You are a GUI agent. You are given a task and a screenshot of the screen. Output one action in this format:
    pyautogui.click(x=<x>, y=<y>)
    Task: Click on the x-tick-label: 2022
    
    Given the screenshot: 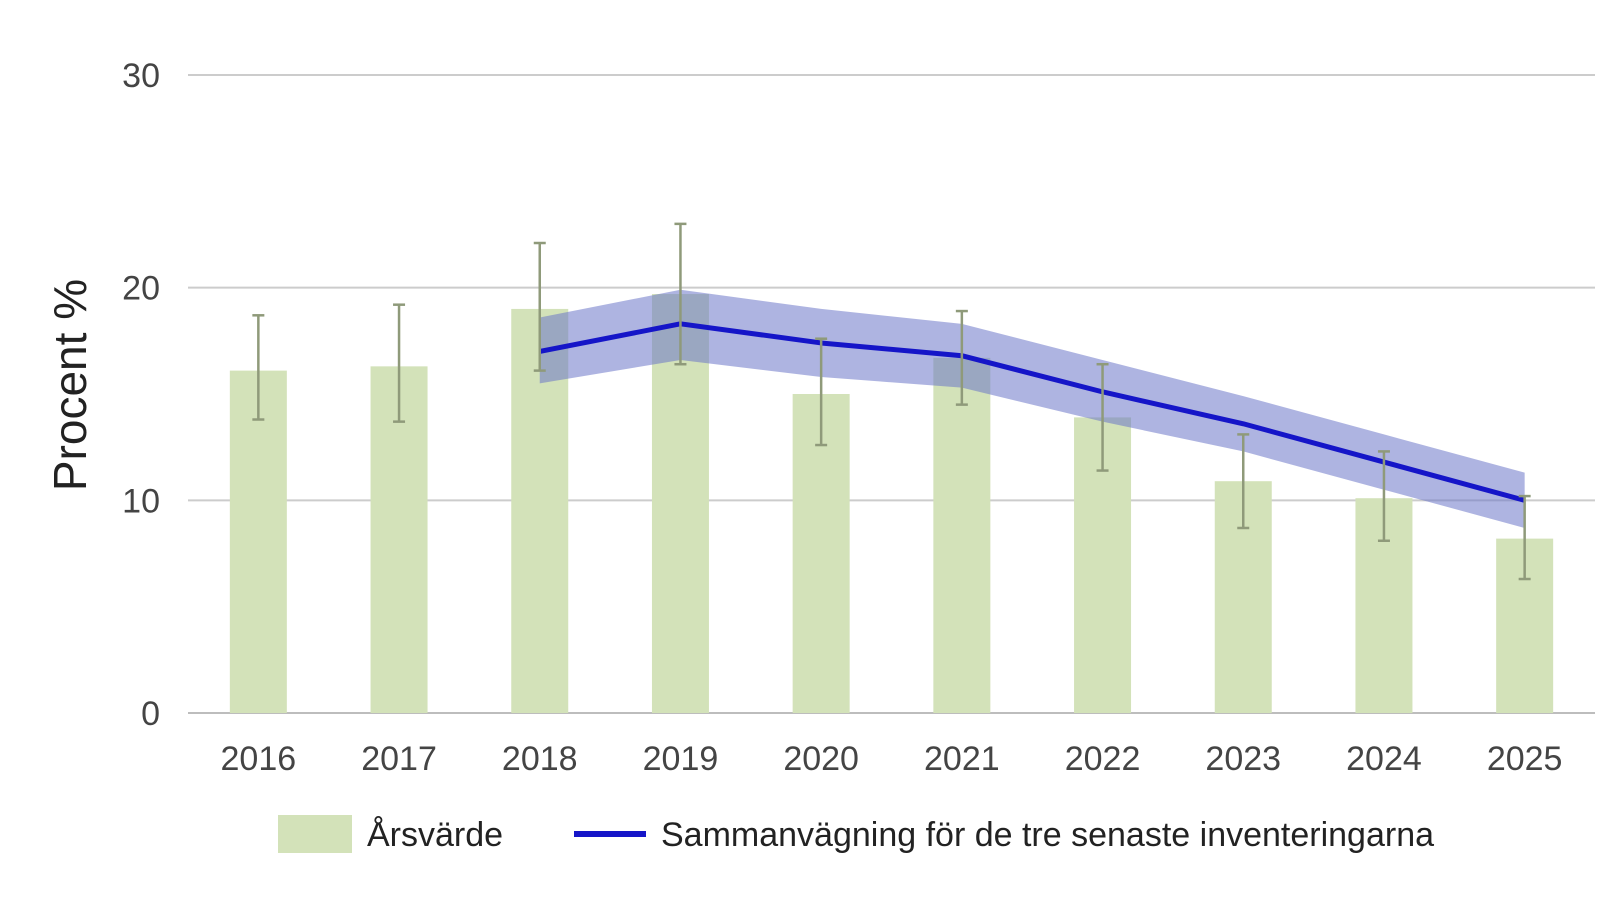 What is the action you would take?
    pyautogui.click(x=1103, y=759)
    